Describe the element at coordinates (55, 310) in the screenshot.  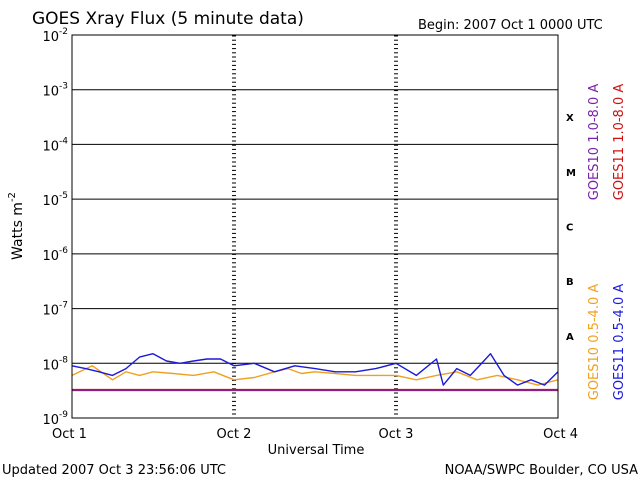
I see `y-tick-label: 10⁻⁷` at that location.